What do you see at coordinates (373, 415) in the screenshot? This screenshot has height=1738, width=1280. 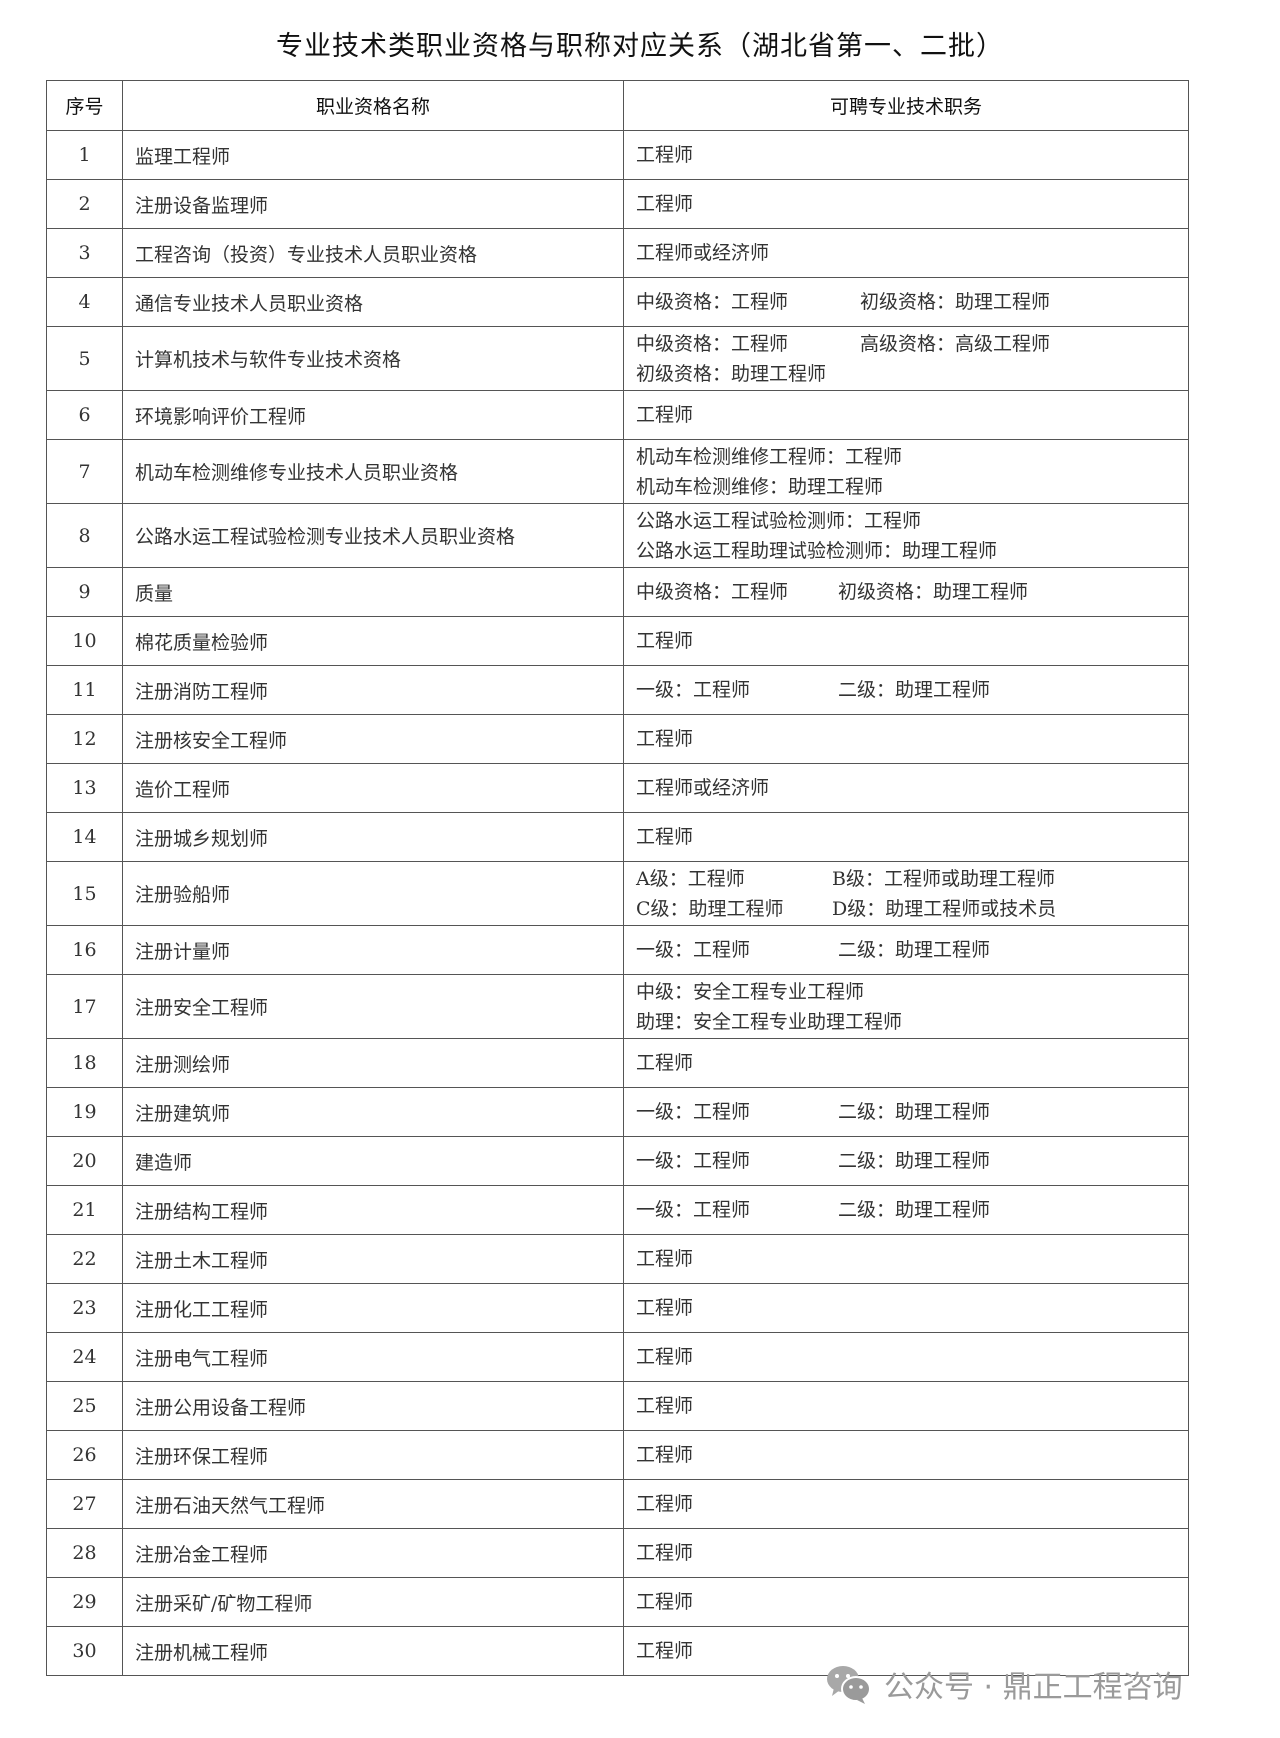 I see `qualification-name: 环境影响评价工程师` at bounding box center [373, 415].